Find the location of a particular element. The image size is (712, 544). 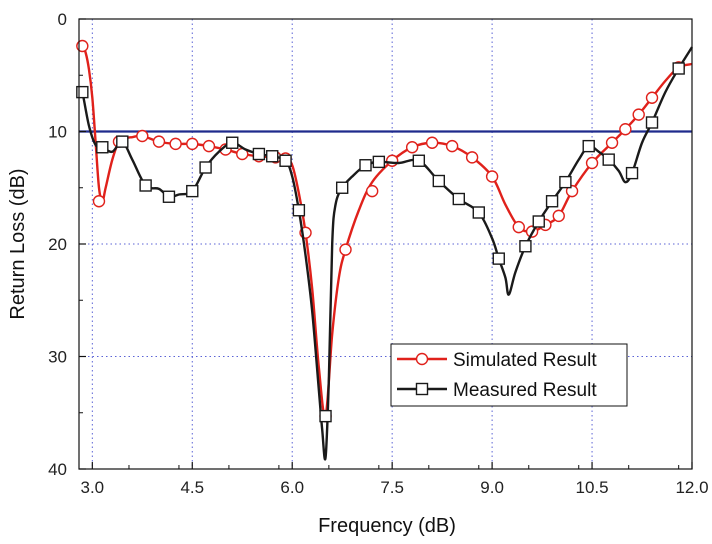

legend-label-measured: Measured Result is located at coordinates (525, 390).